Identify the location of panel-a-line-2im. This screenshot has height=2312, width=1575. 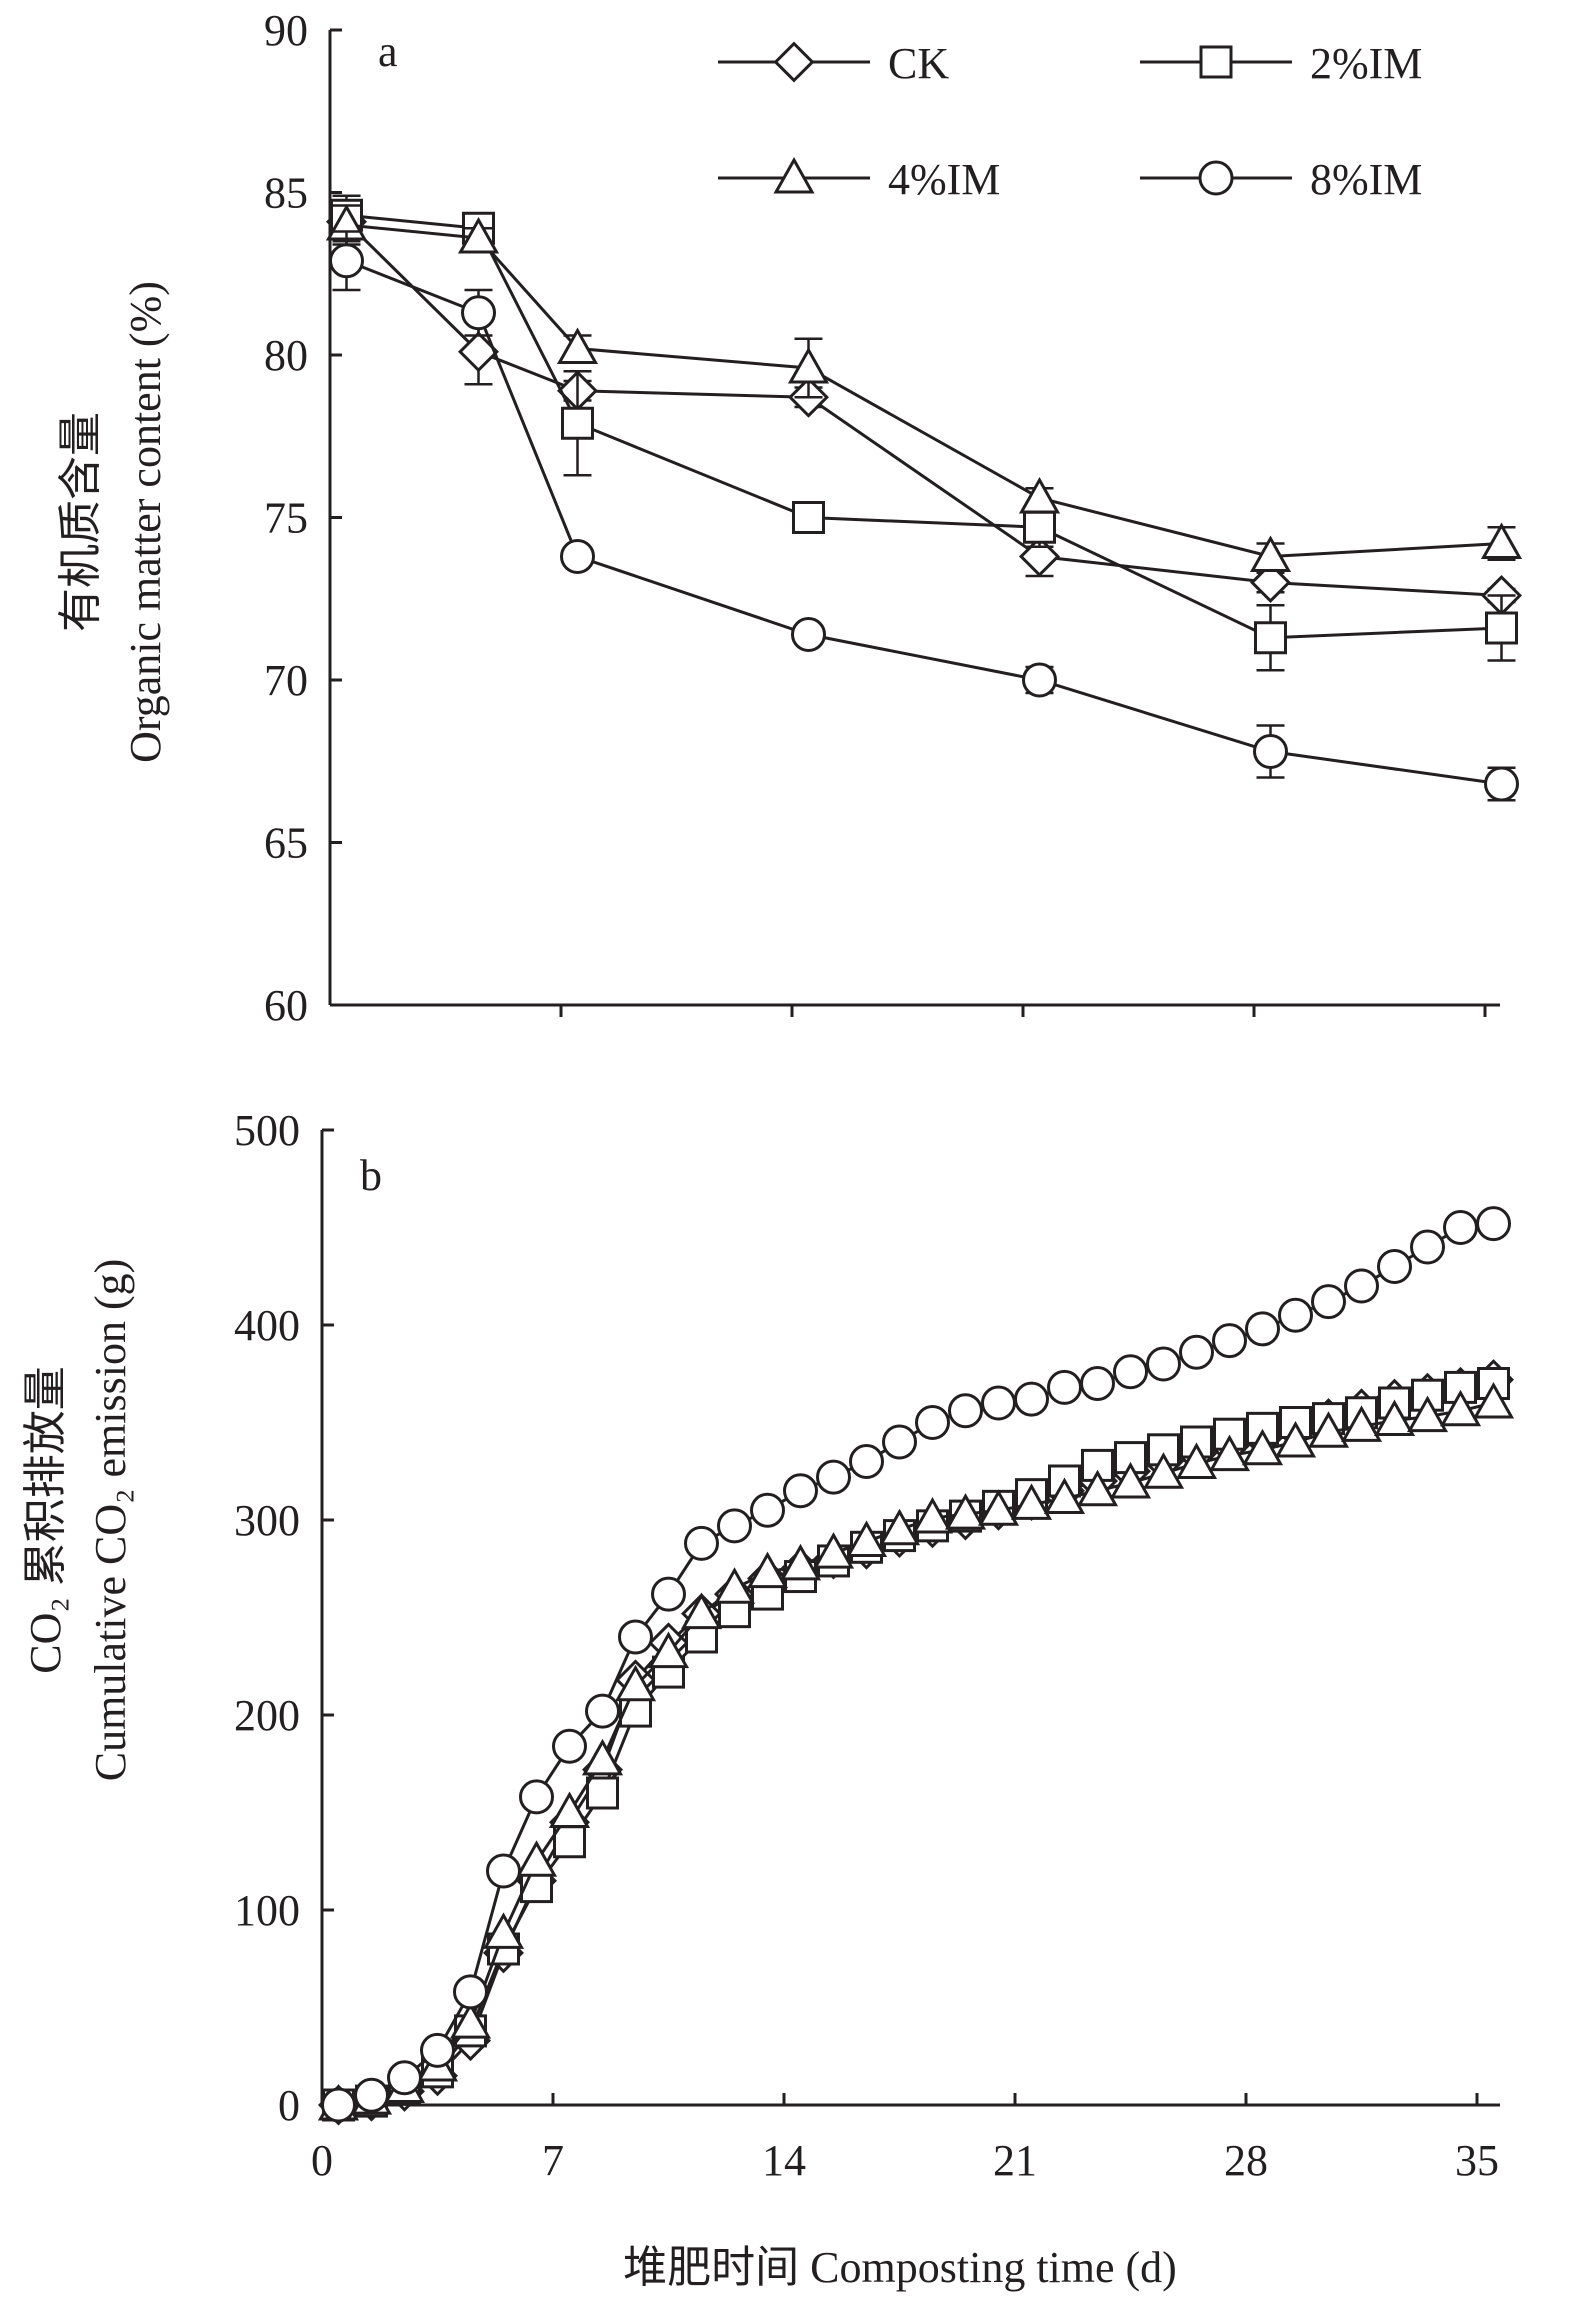
(924, 426).